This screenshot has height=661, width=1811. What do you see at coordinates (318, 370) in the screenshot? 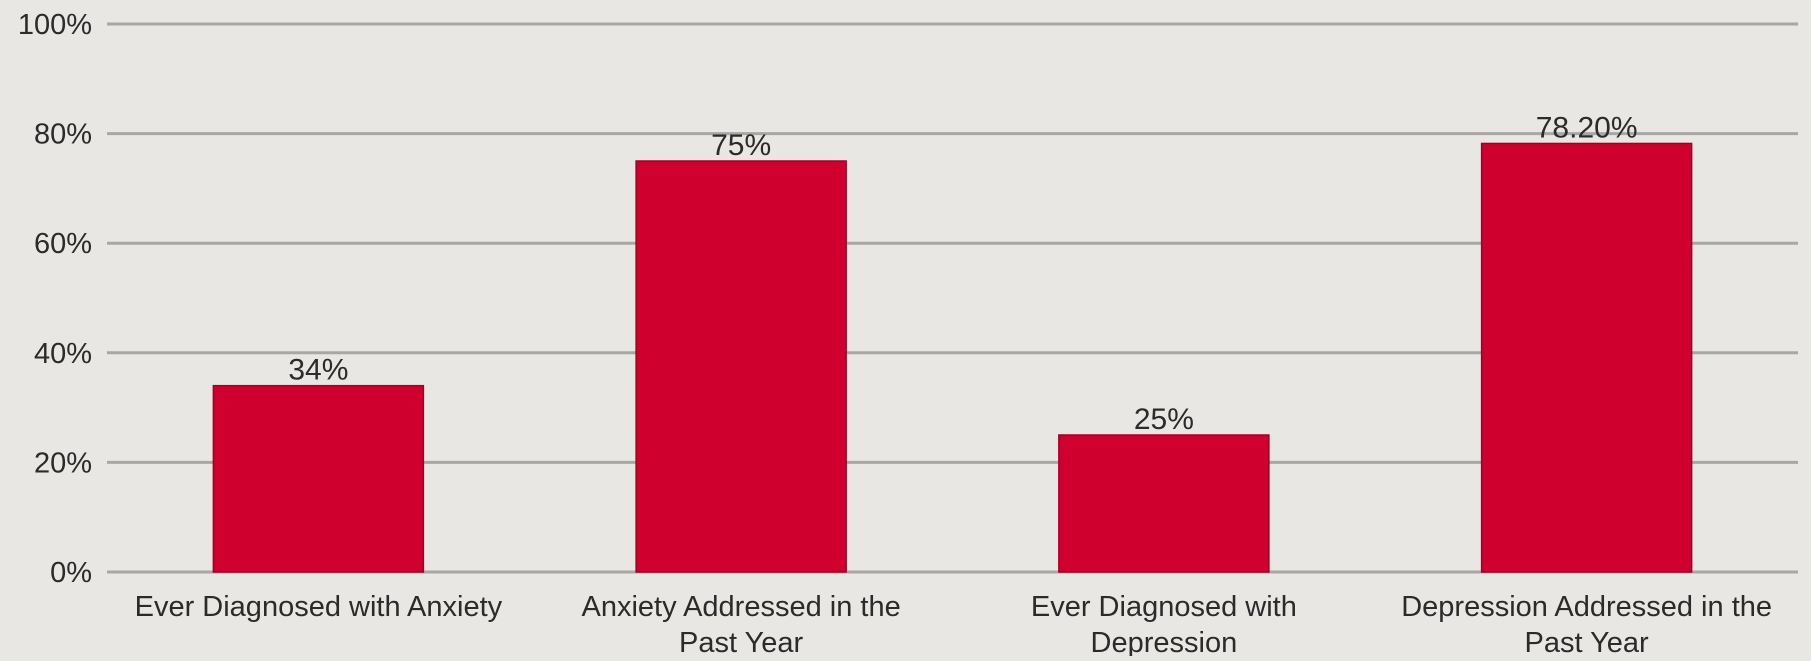
I see `data-label: 34%` at bounding box center [318, 370].